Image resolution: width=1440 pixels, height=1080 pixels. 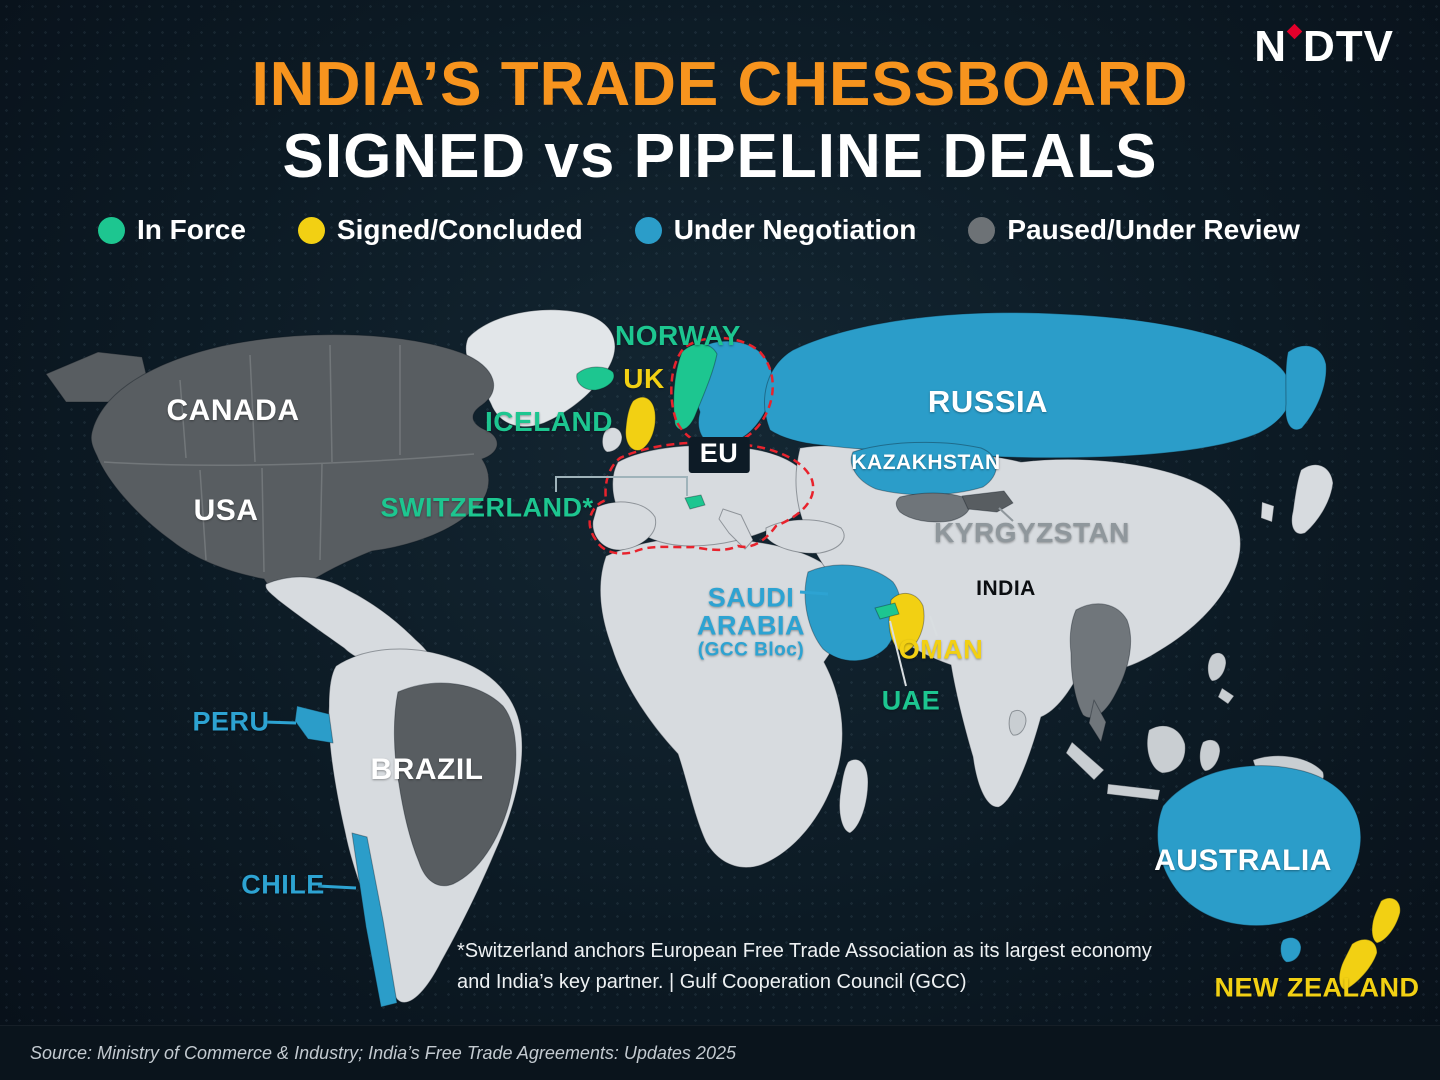 I want to click on country-australia-shape, so click(x=1259, y=846).